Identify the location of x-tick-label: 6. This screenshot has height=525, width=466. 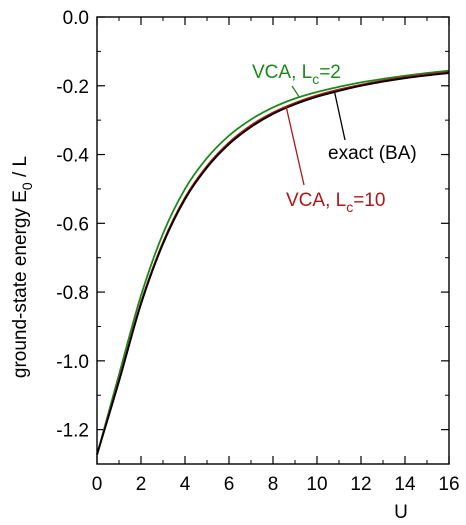
(229, 484).